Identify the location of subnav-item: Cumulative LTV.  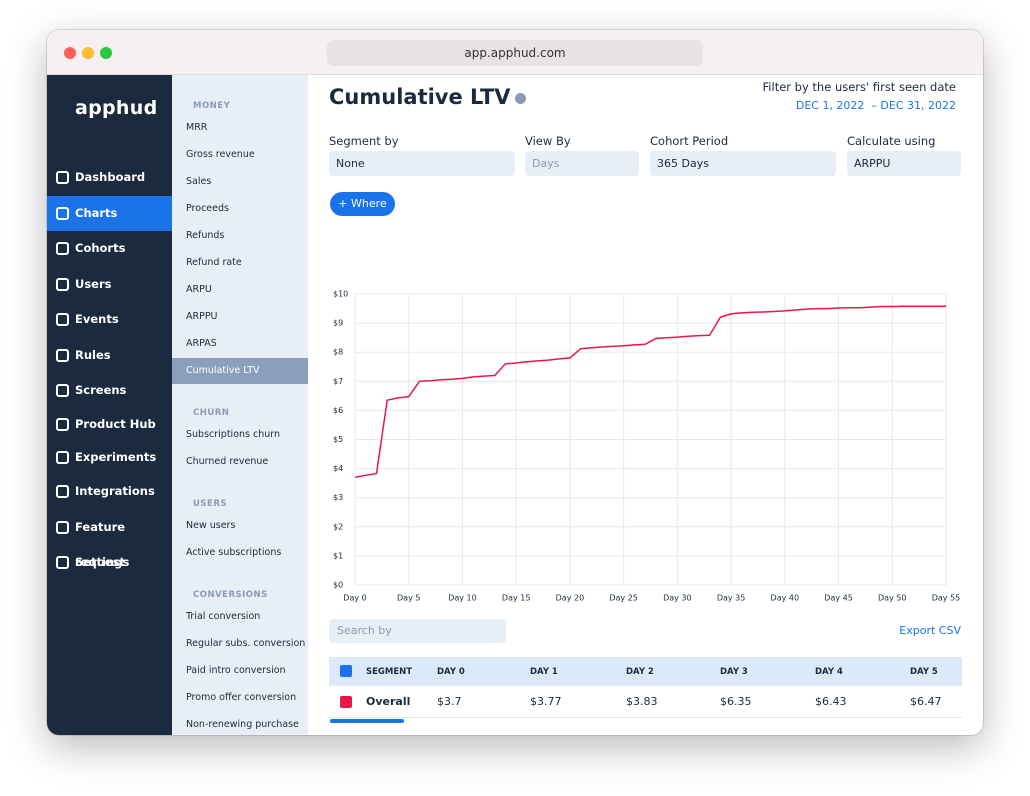
(240, 371).